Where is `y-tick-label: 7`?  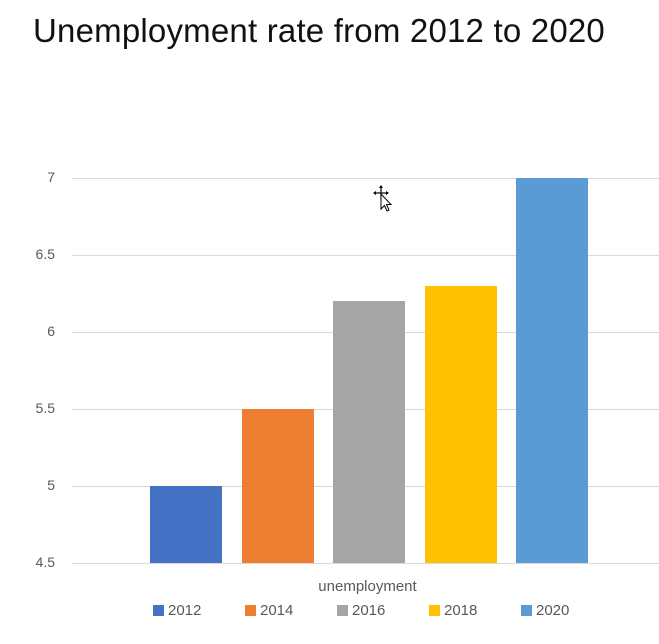 y-tick-label: 7 is located at coordinates (51, 177).